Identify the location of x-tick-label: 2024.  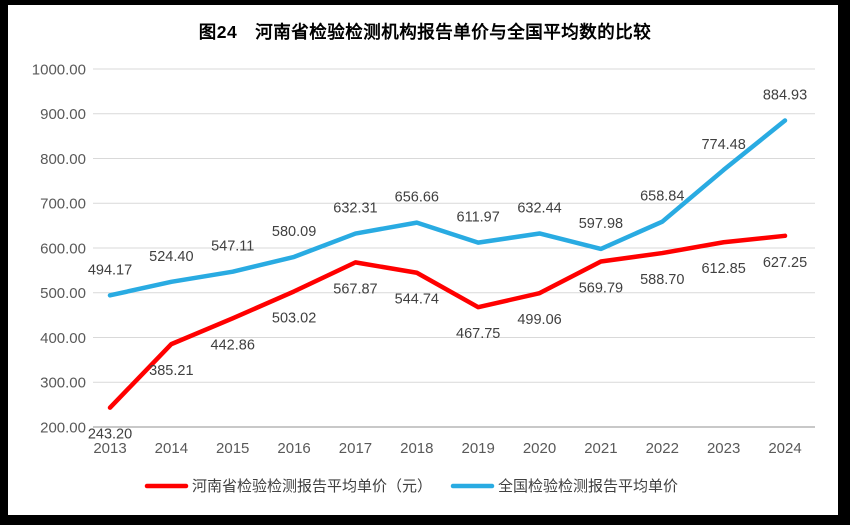
(784, 448).